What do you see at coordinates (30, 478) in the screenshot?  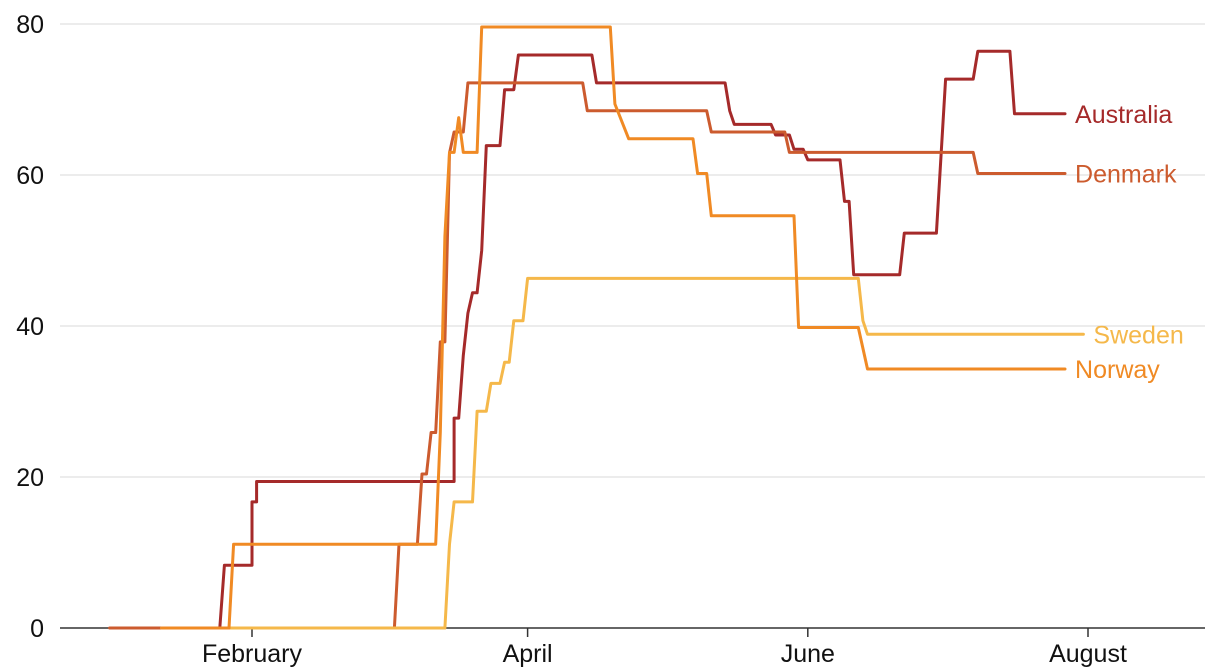 I see `y-tick-label: 20` at bounding box center [30, 478].